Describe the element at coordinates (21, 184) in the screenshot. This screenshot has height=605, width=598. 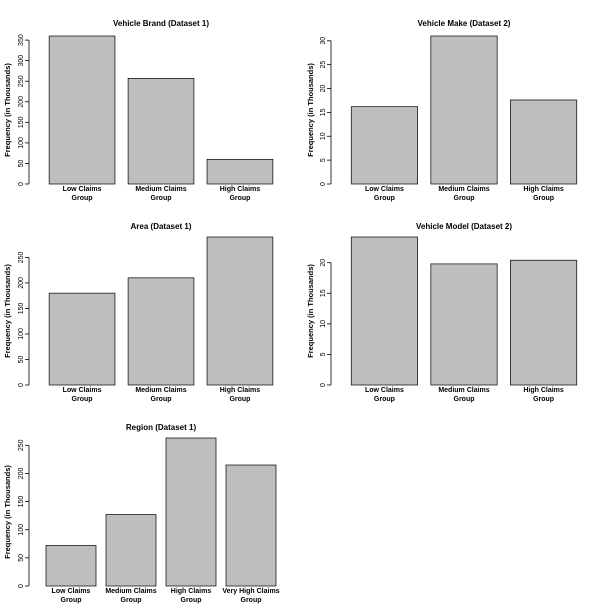
I see `chart-1-ytick-label: 0` at that location.